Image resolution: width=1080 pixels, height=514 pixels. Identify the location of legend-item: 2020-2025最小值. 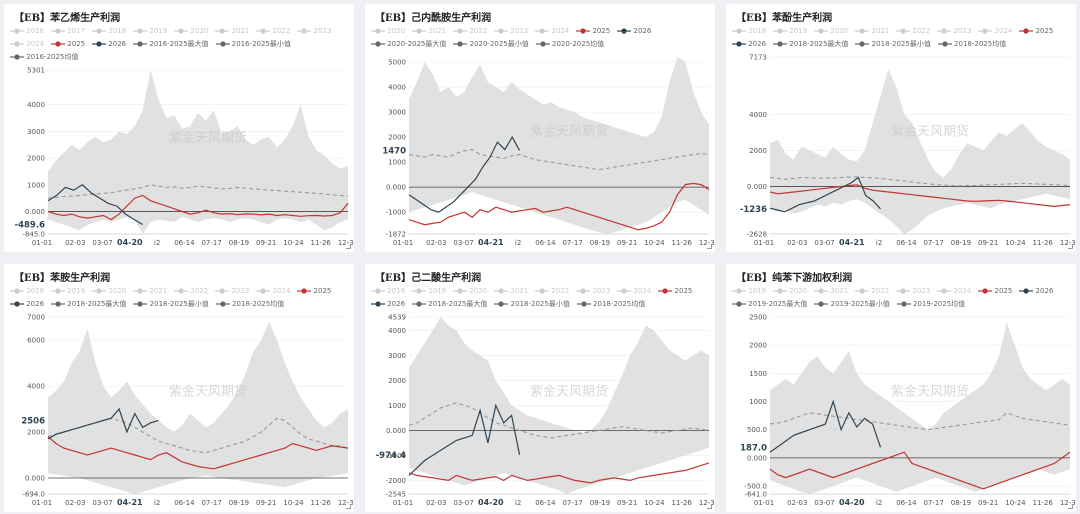
(491, 44).